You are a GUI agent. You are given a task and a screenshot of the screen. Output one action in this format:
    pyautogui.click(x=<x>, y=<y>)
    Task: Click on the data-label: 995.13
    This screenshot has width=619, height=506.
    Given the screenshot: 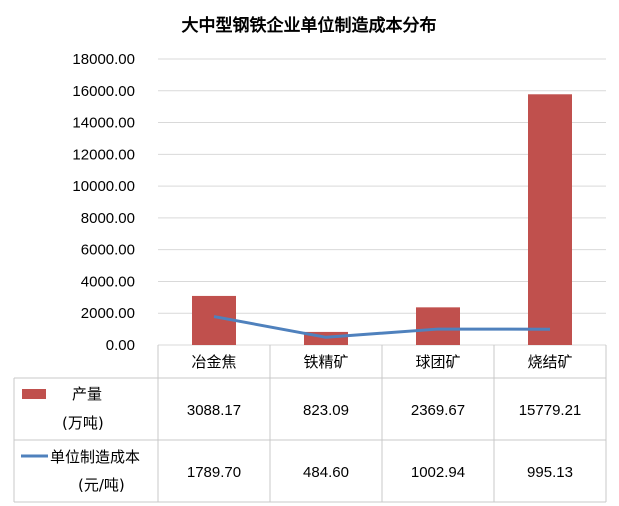 What is the action you would take?
    pyautogui.click(x=550, y=472)
    